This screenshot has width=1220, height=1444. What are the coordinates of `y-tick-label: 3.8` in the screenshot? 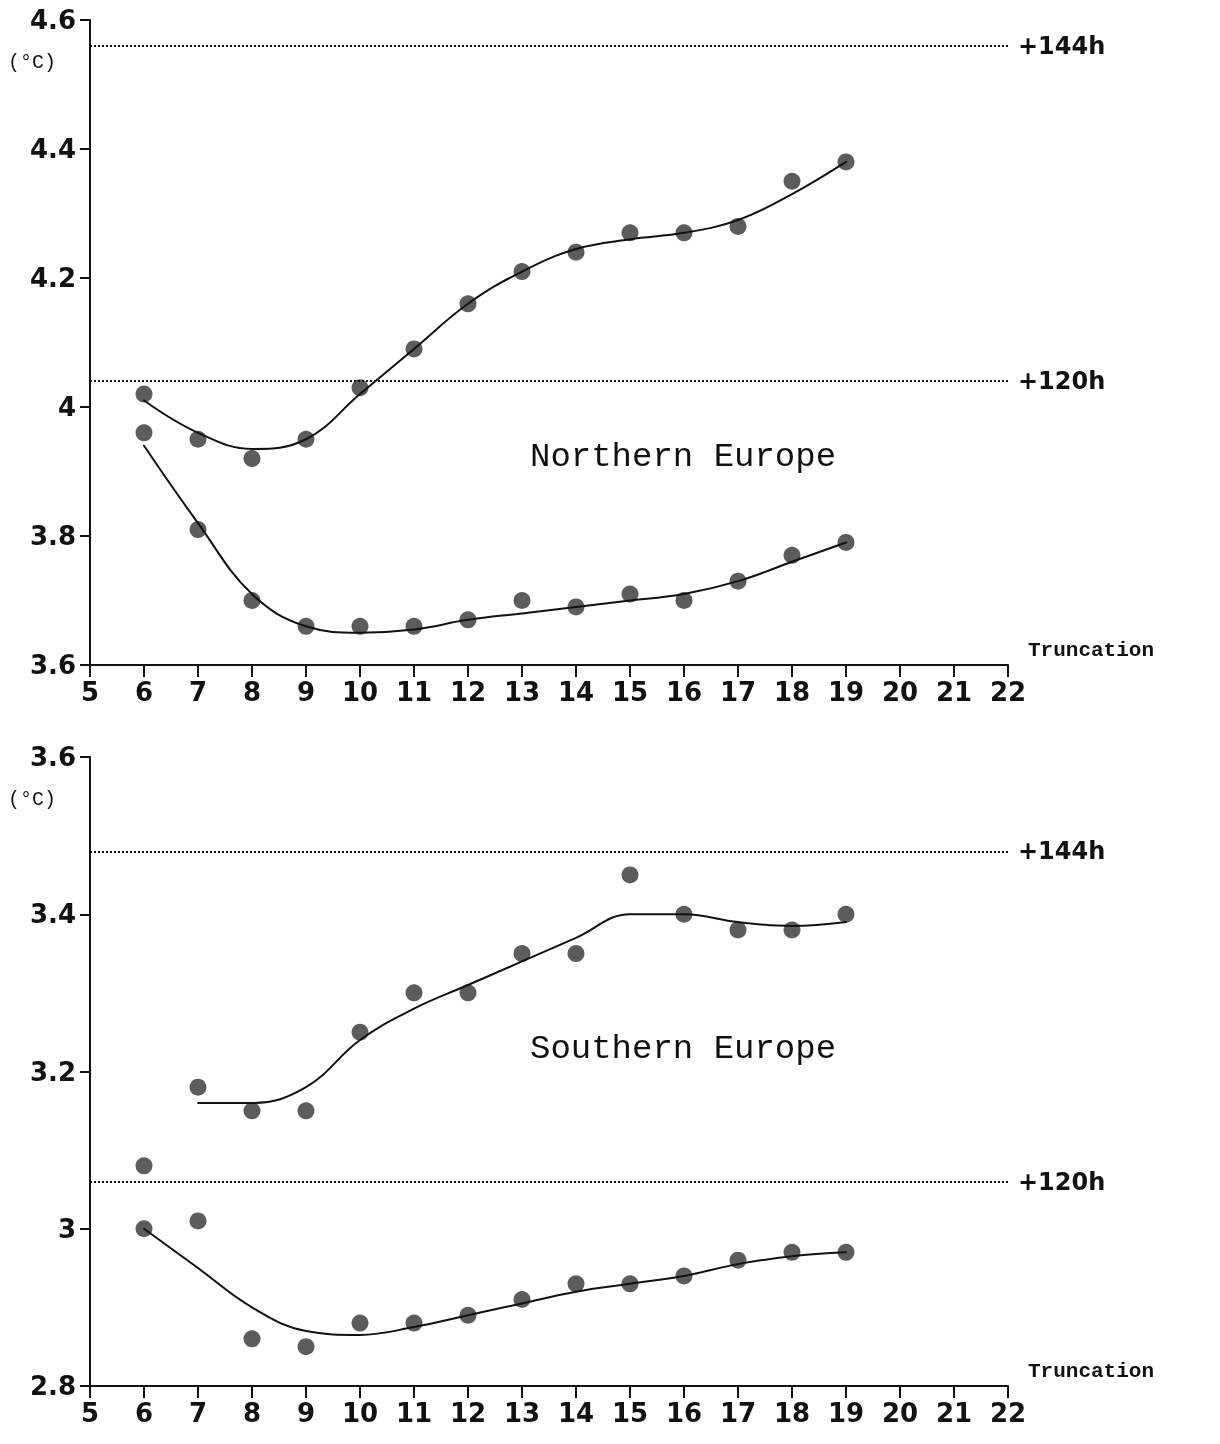 It's located at (52, 536).